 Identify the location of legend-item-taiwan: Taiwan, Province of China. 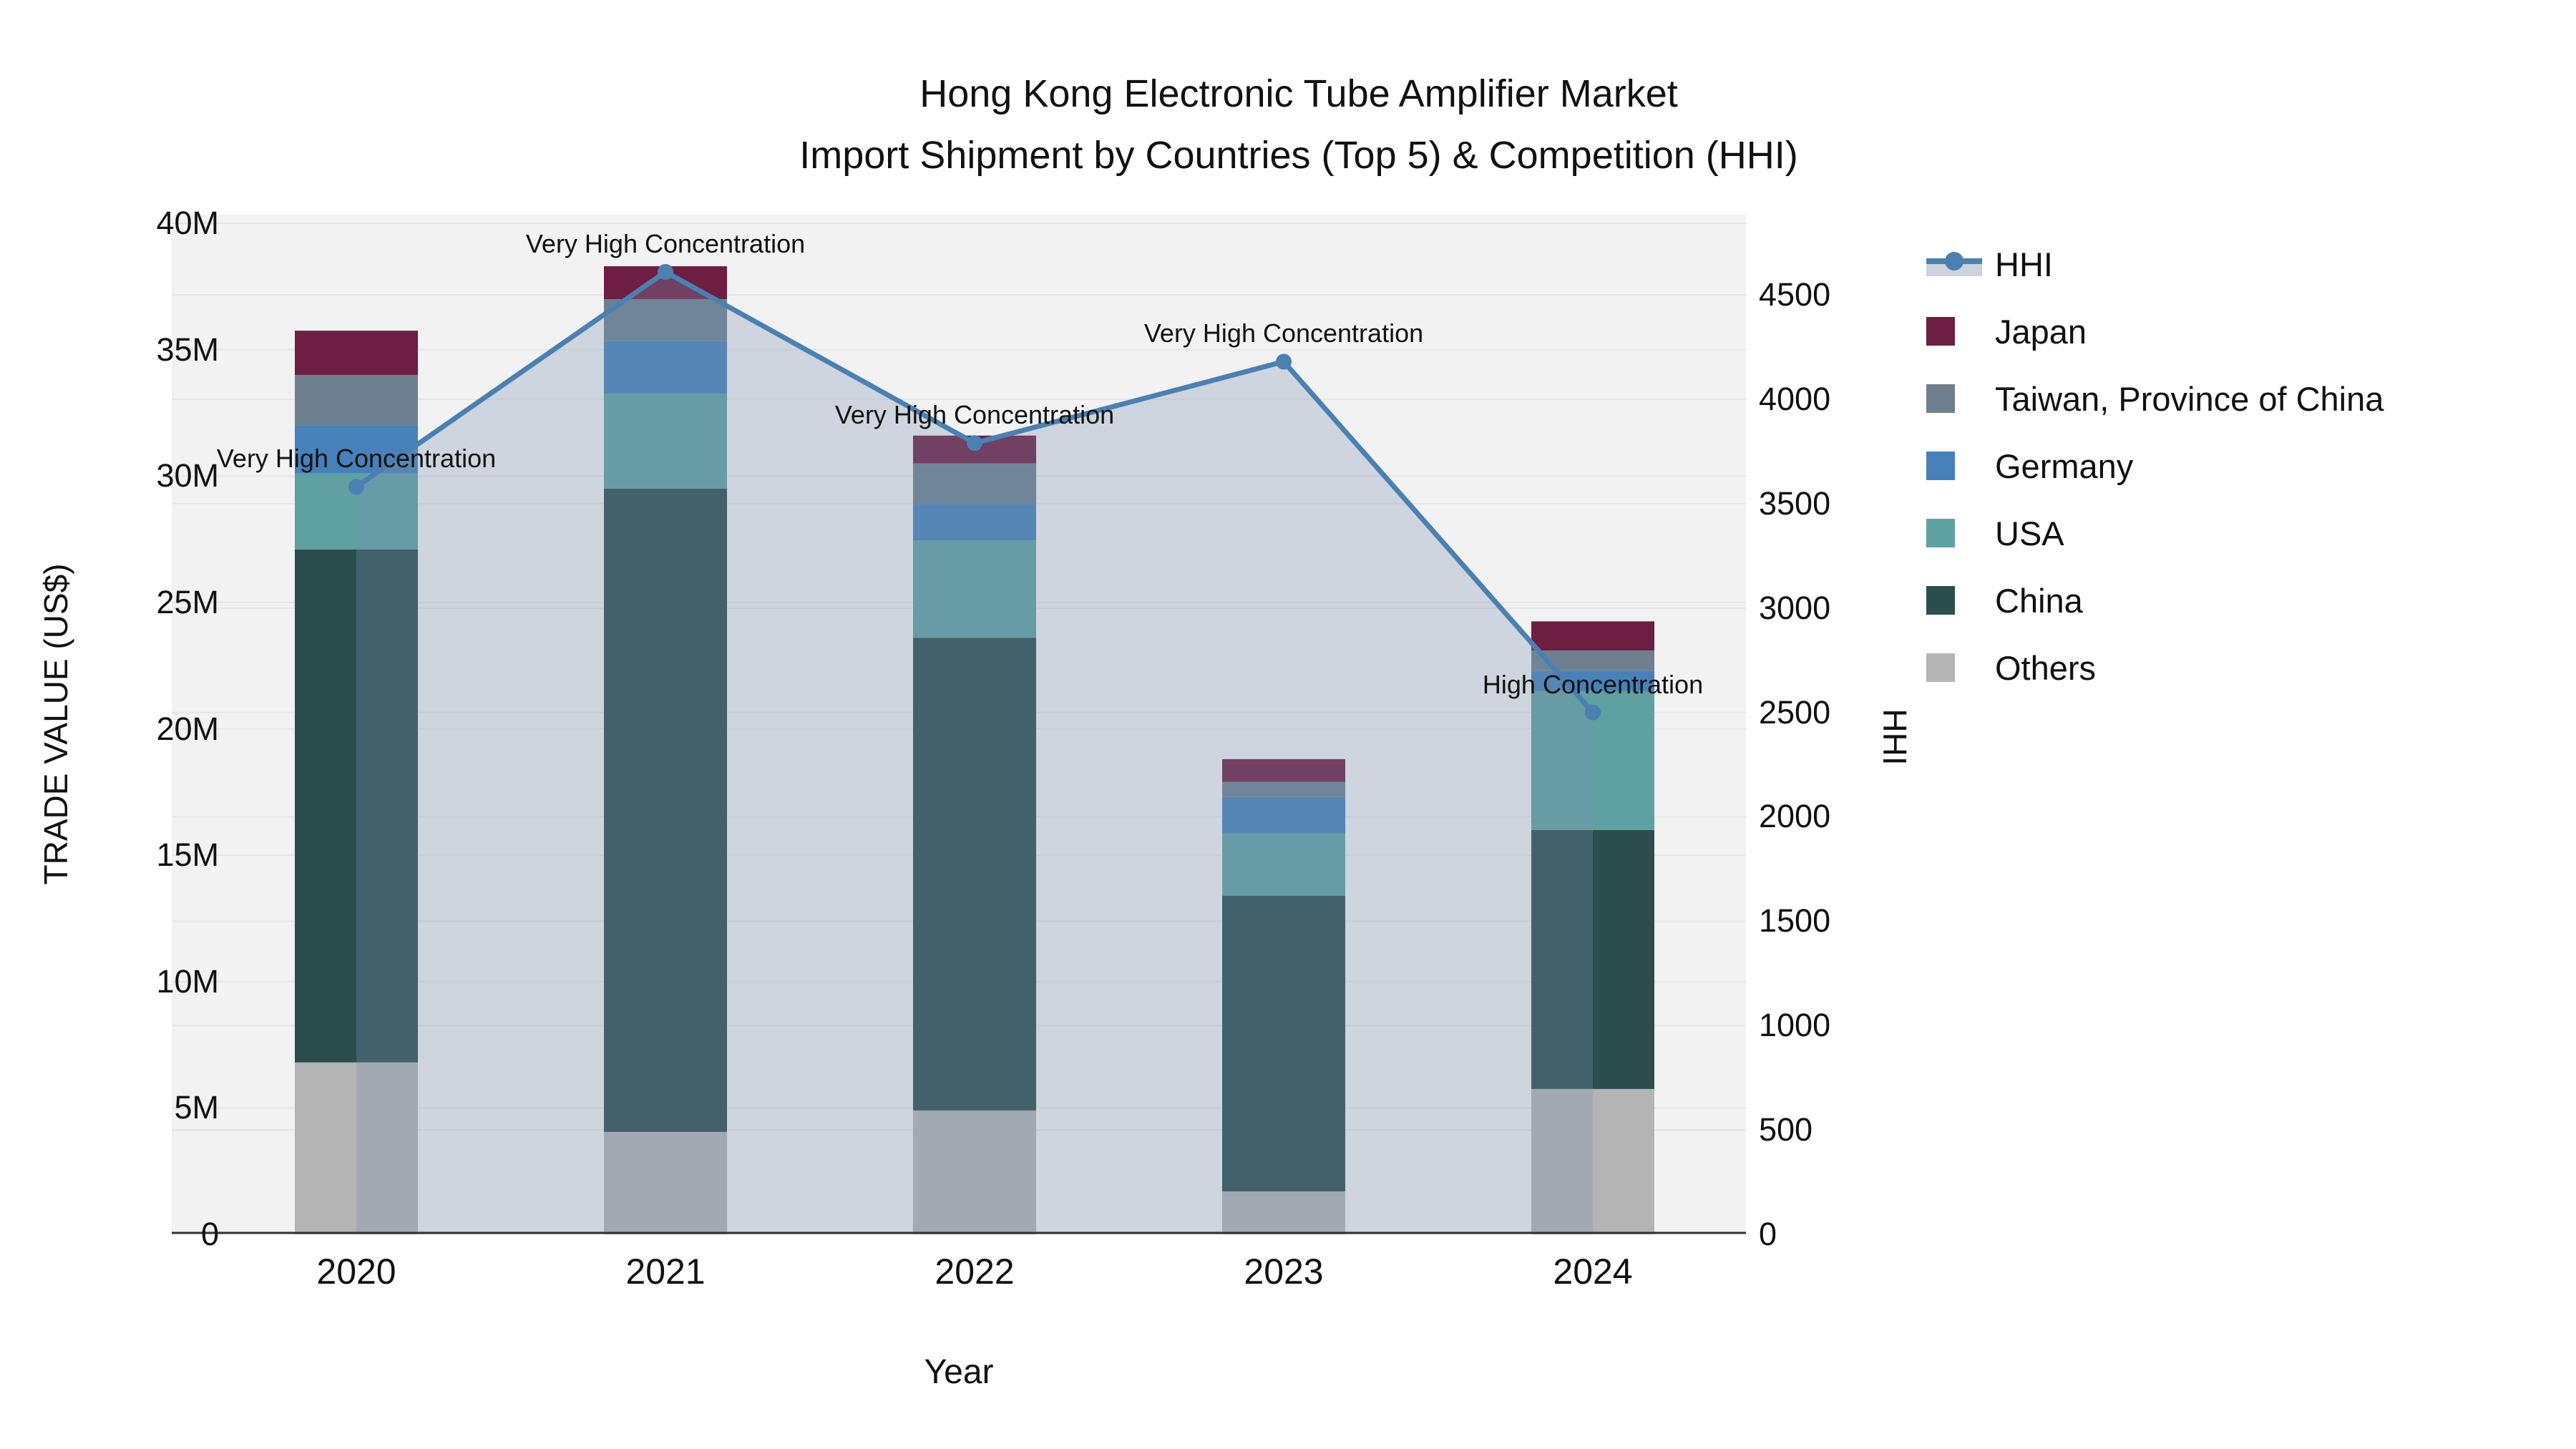
(2155, 398).